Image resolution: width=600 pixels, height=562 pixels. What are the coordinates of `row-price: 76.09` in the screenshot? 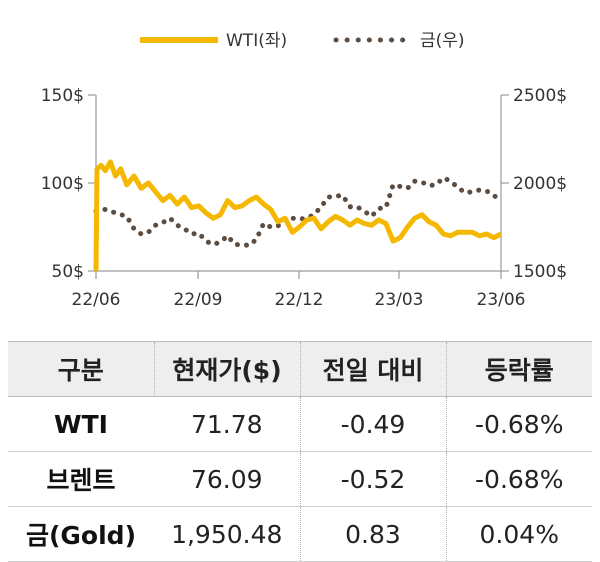 It's located at (226, 479).